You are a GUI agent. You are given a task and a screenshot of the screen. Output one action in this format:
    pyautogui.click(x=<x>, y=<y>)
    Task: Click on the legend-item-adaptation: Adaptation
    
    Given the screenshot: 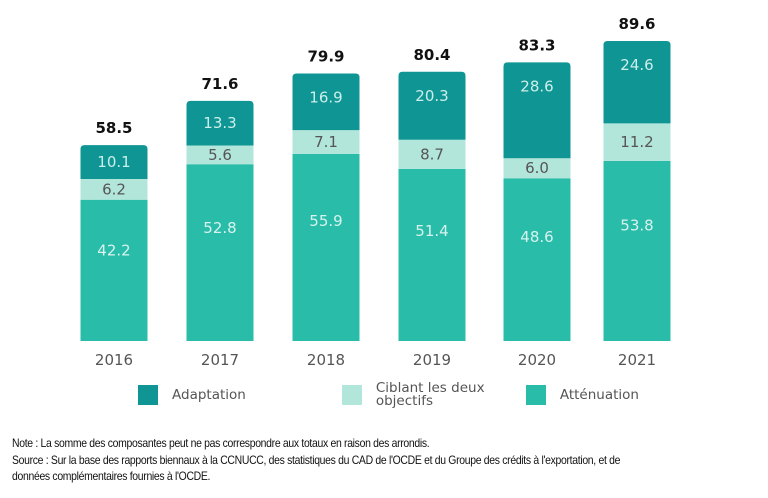 What is the action you would take?
    pyautogui.click(x=192, y=395)
    